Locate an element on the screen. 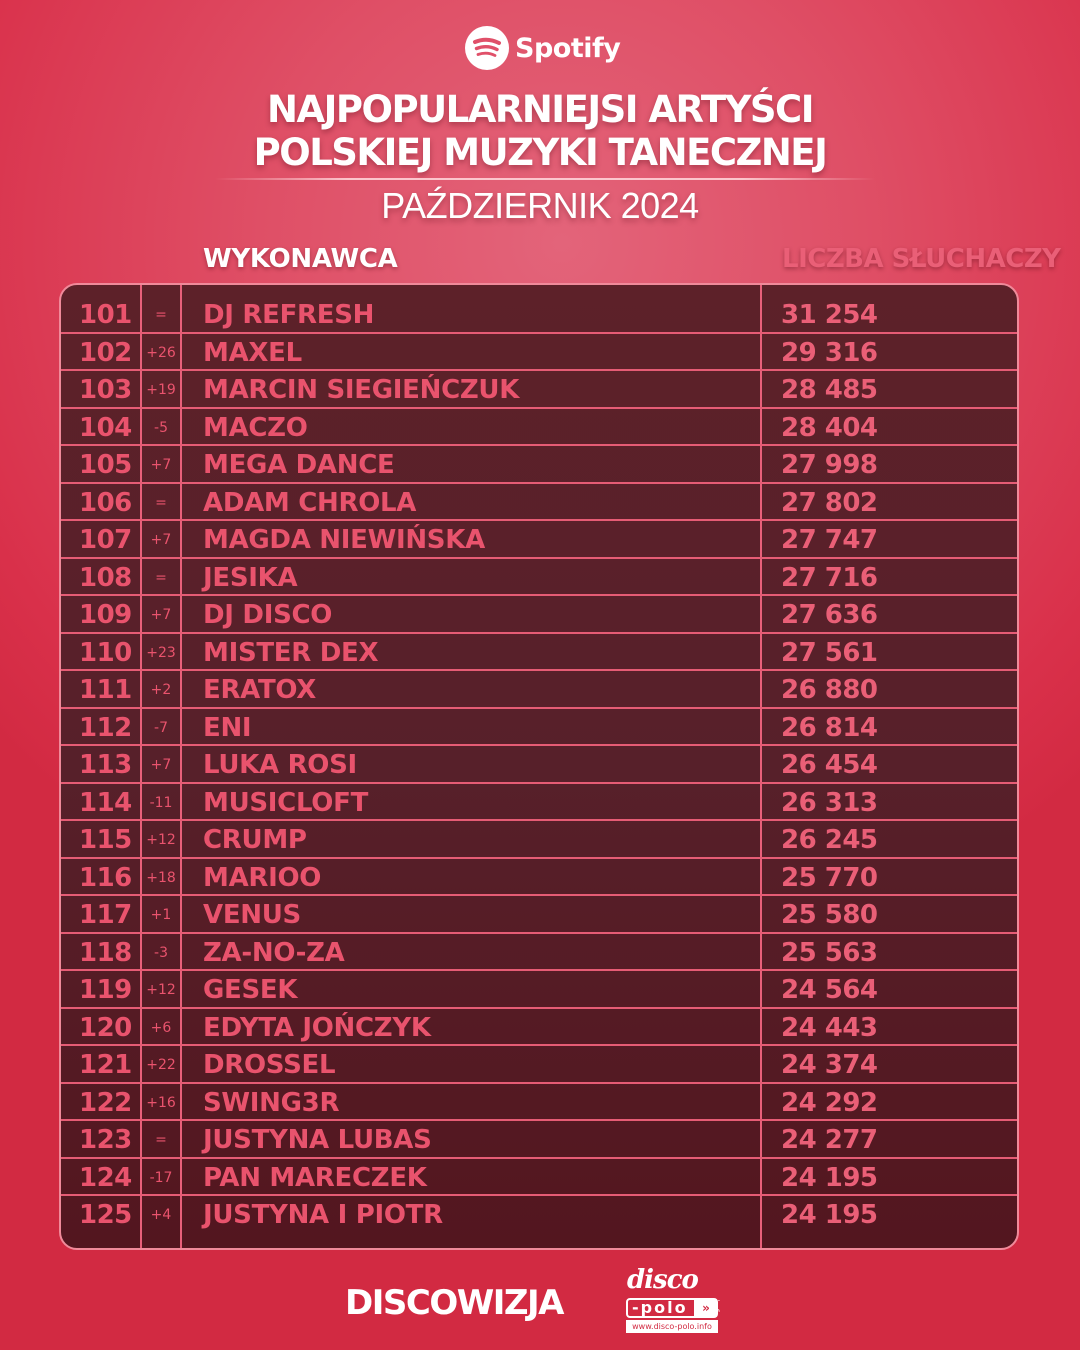  rank-cell: 119 is located at coordinates (105, 990).